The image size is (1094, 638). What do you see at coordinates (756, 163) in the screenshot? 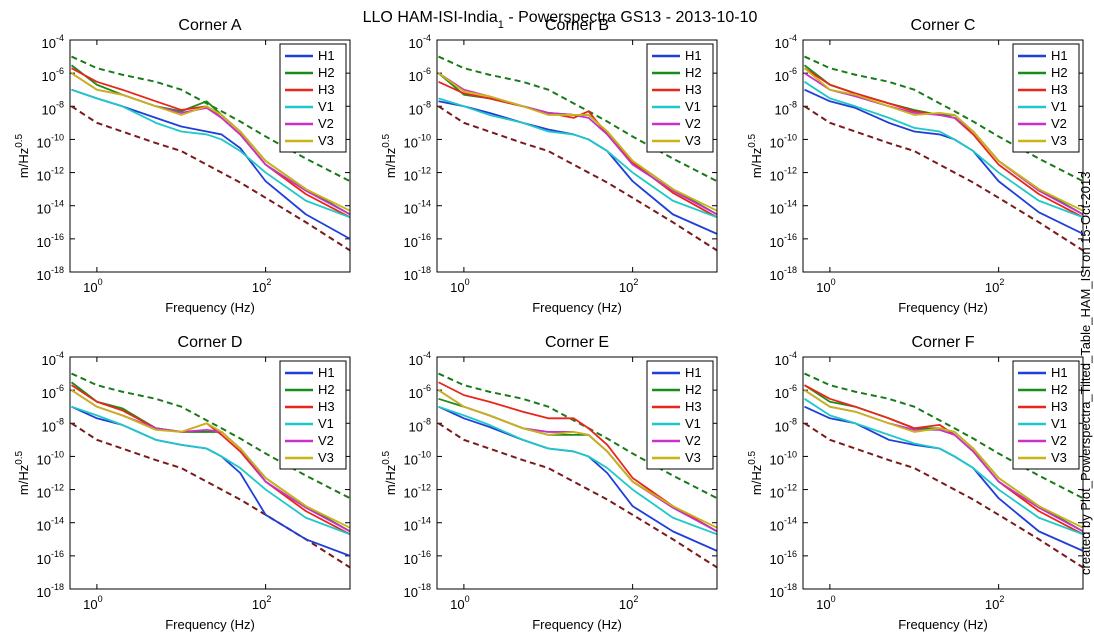
I see `y-axis-label-text: m/Hz` at bounding box center [756, 163].